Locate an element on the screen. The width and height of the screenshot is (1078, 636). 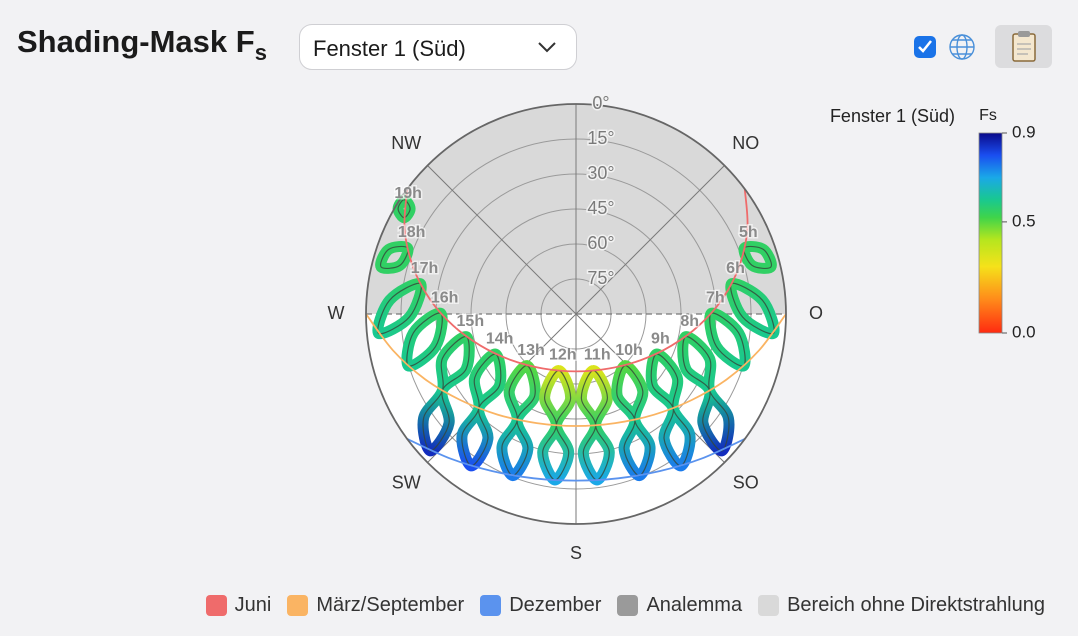
hour-label: 19h is located at coordinates (408, 193).